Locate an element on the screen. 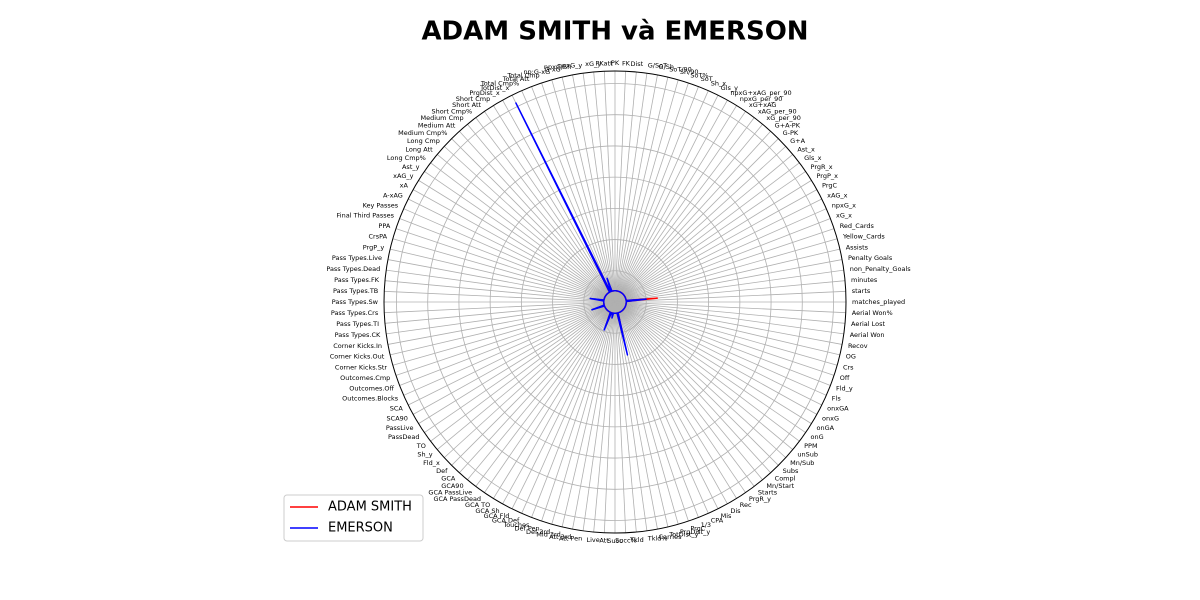 The width and height of the screenshot is (1200, 600). category-label: xG_x is located at coordinates (844, 216).